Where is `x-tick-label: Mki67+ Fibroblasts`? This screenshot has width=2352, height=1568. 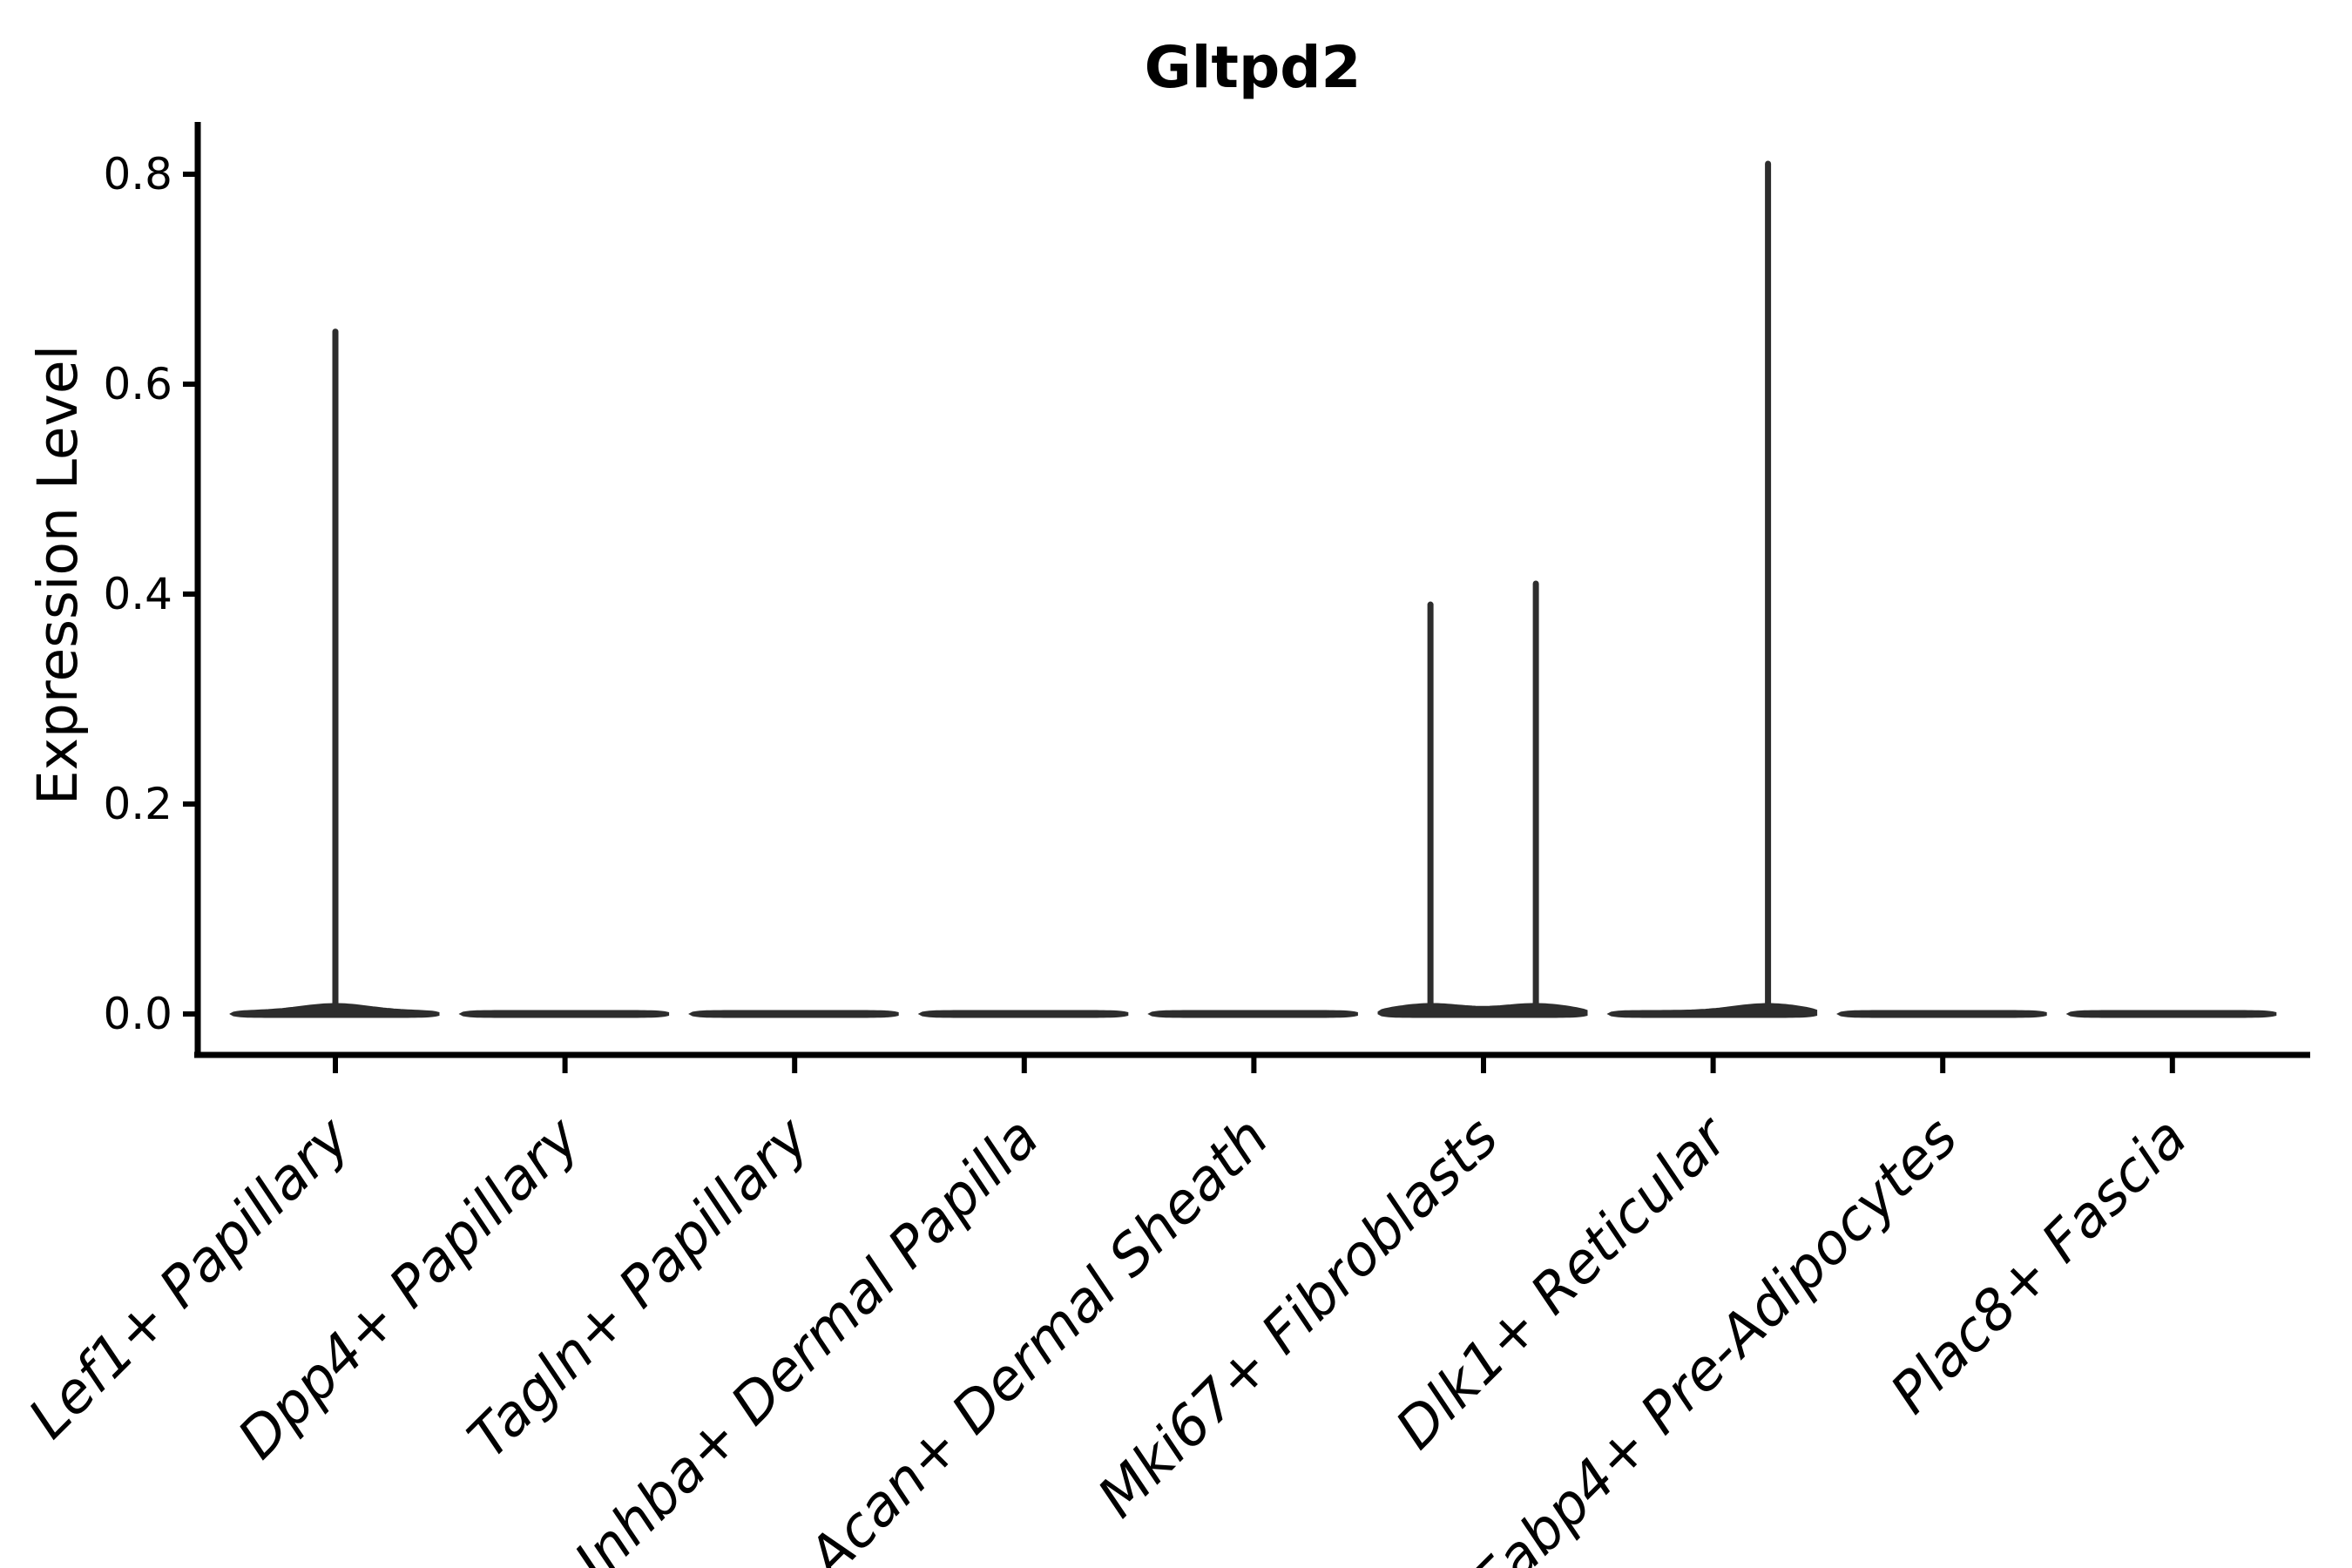 x-tick-label: Mki67+ Fibroblasts is located at coordinates (1299, 1318).